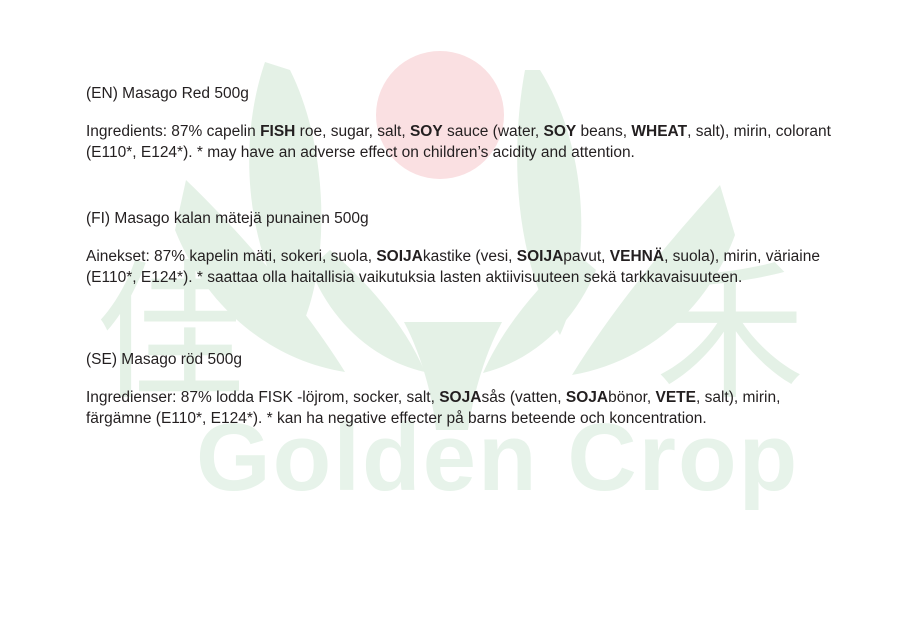 Image resolution: width=907 pixels, height=617 pixels. What do you see at coordinates (473, 186) in the screenshot?
I see `spacer-en-fi` at bounding box center [473, 186].